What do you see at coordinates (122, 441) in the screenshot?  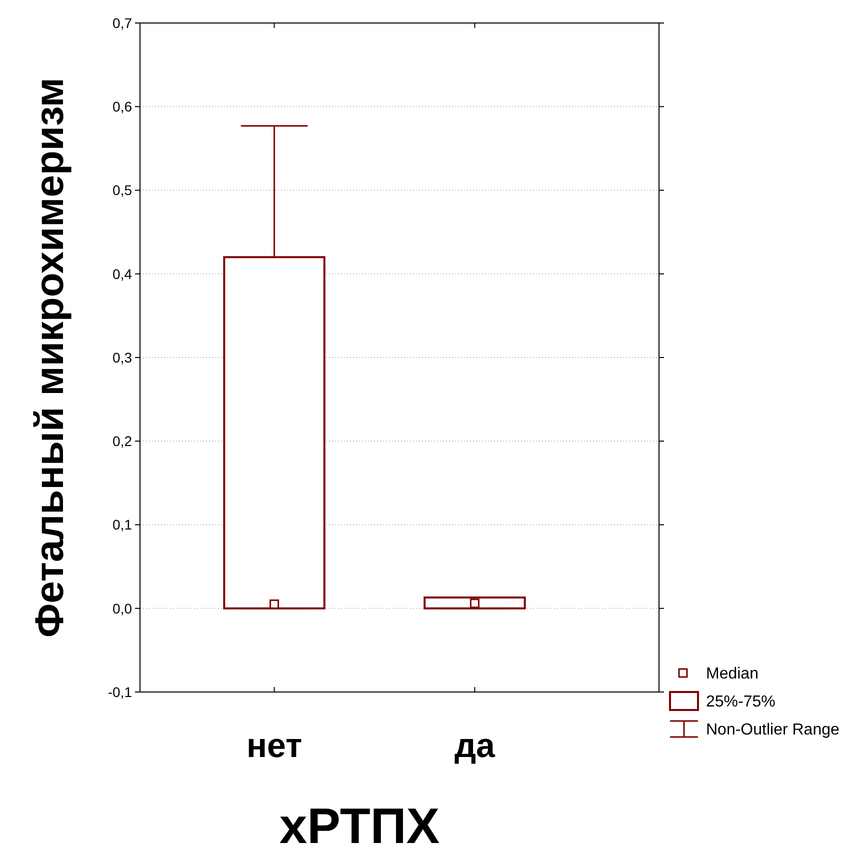 I see `y-tick-label: 0,2` at bounding box center [122, 441].